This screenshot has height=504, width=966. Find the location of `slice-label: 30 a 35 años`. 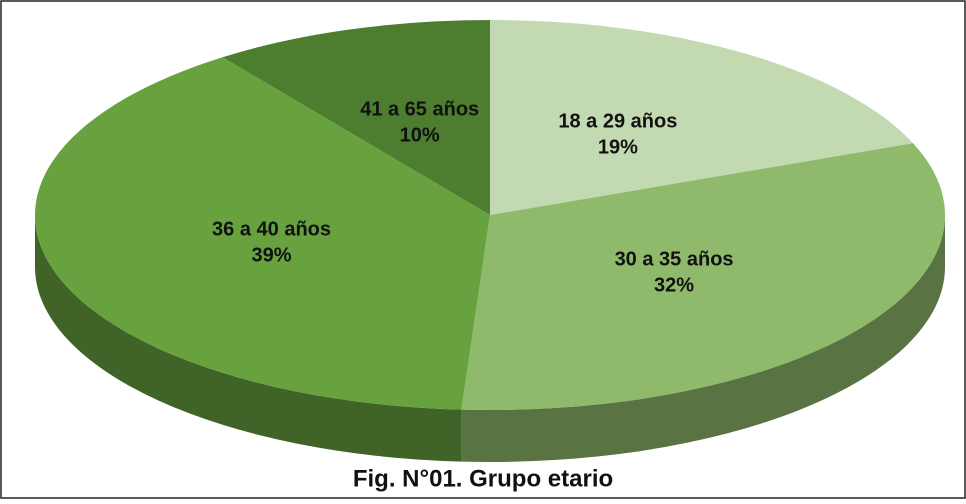

slice-label: 30 a 35 años is located at coordinates (674, 260).